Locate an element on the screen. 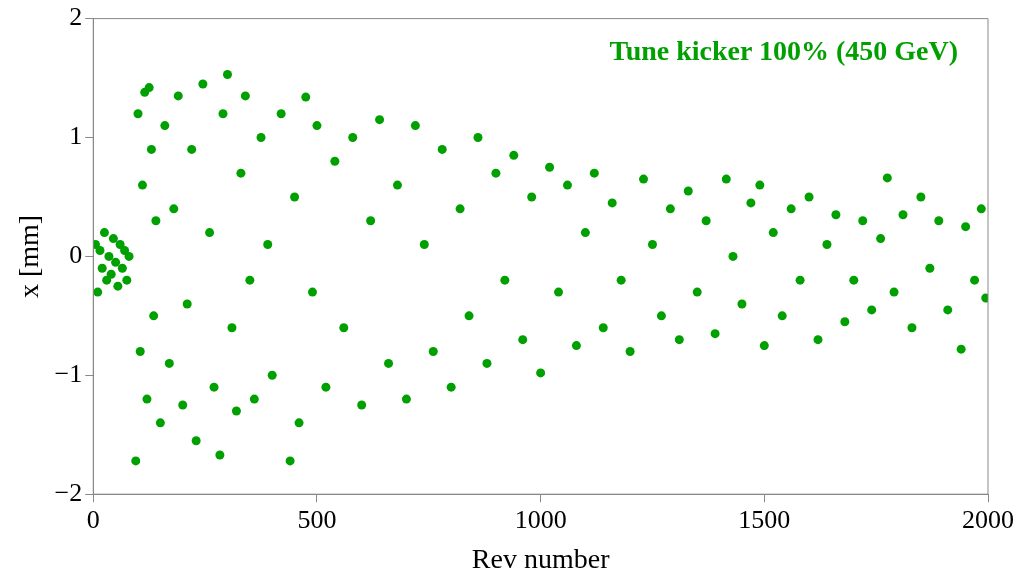  y-axis-title: x [mm] is located at coordinates (29, 256).